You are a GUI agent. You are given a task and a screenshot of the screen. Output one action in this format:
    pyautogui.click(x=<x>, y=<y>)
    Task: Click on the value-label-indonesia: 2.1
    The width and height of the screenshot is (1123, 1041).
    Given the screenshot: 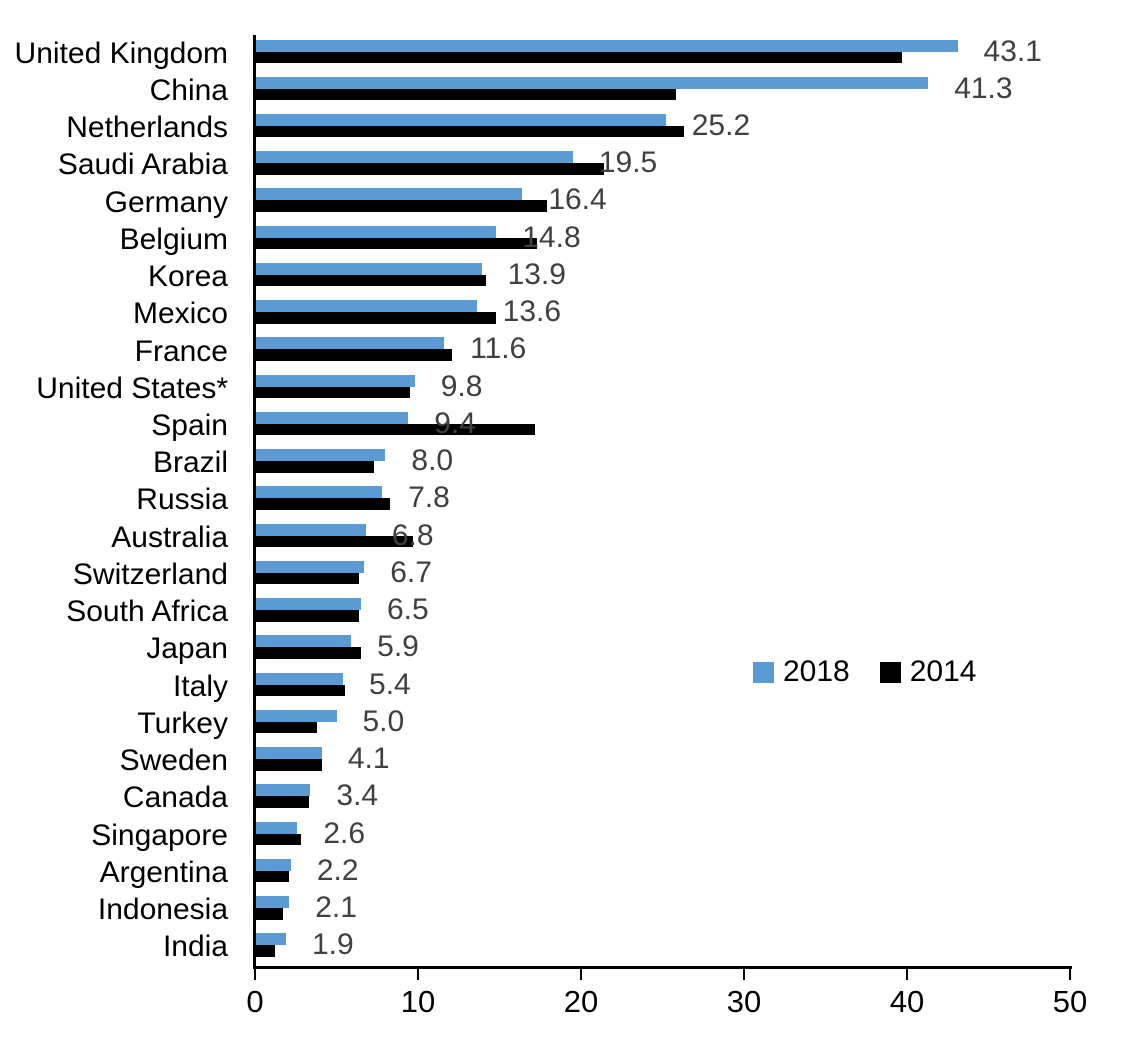 What is the action you would take?
    pyautogui.click(x=336, y=908)
    